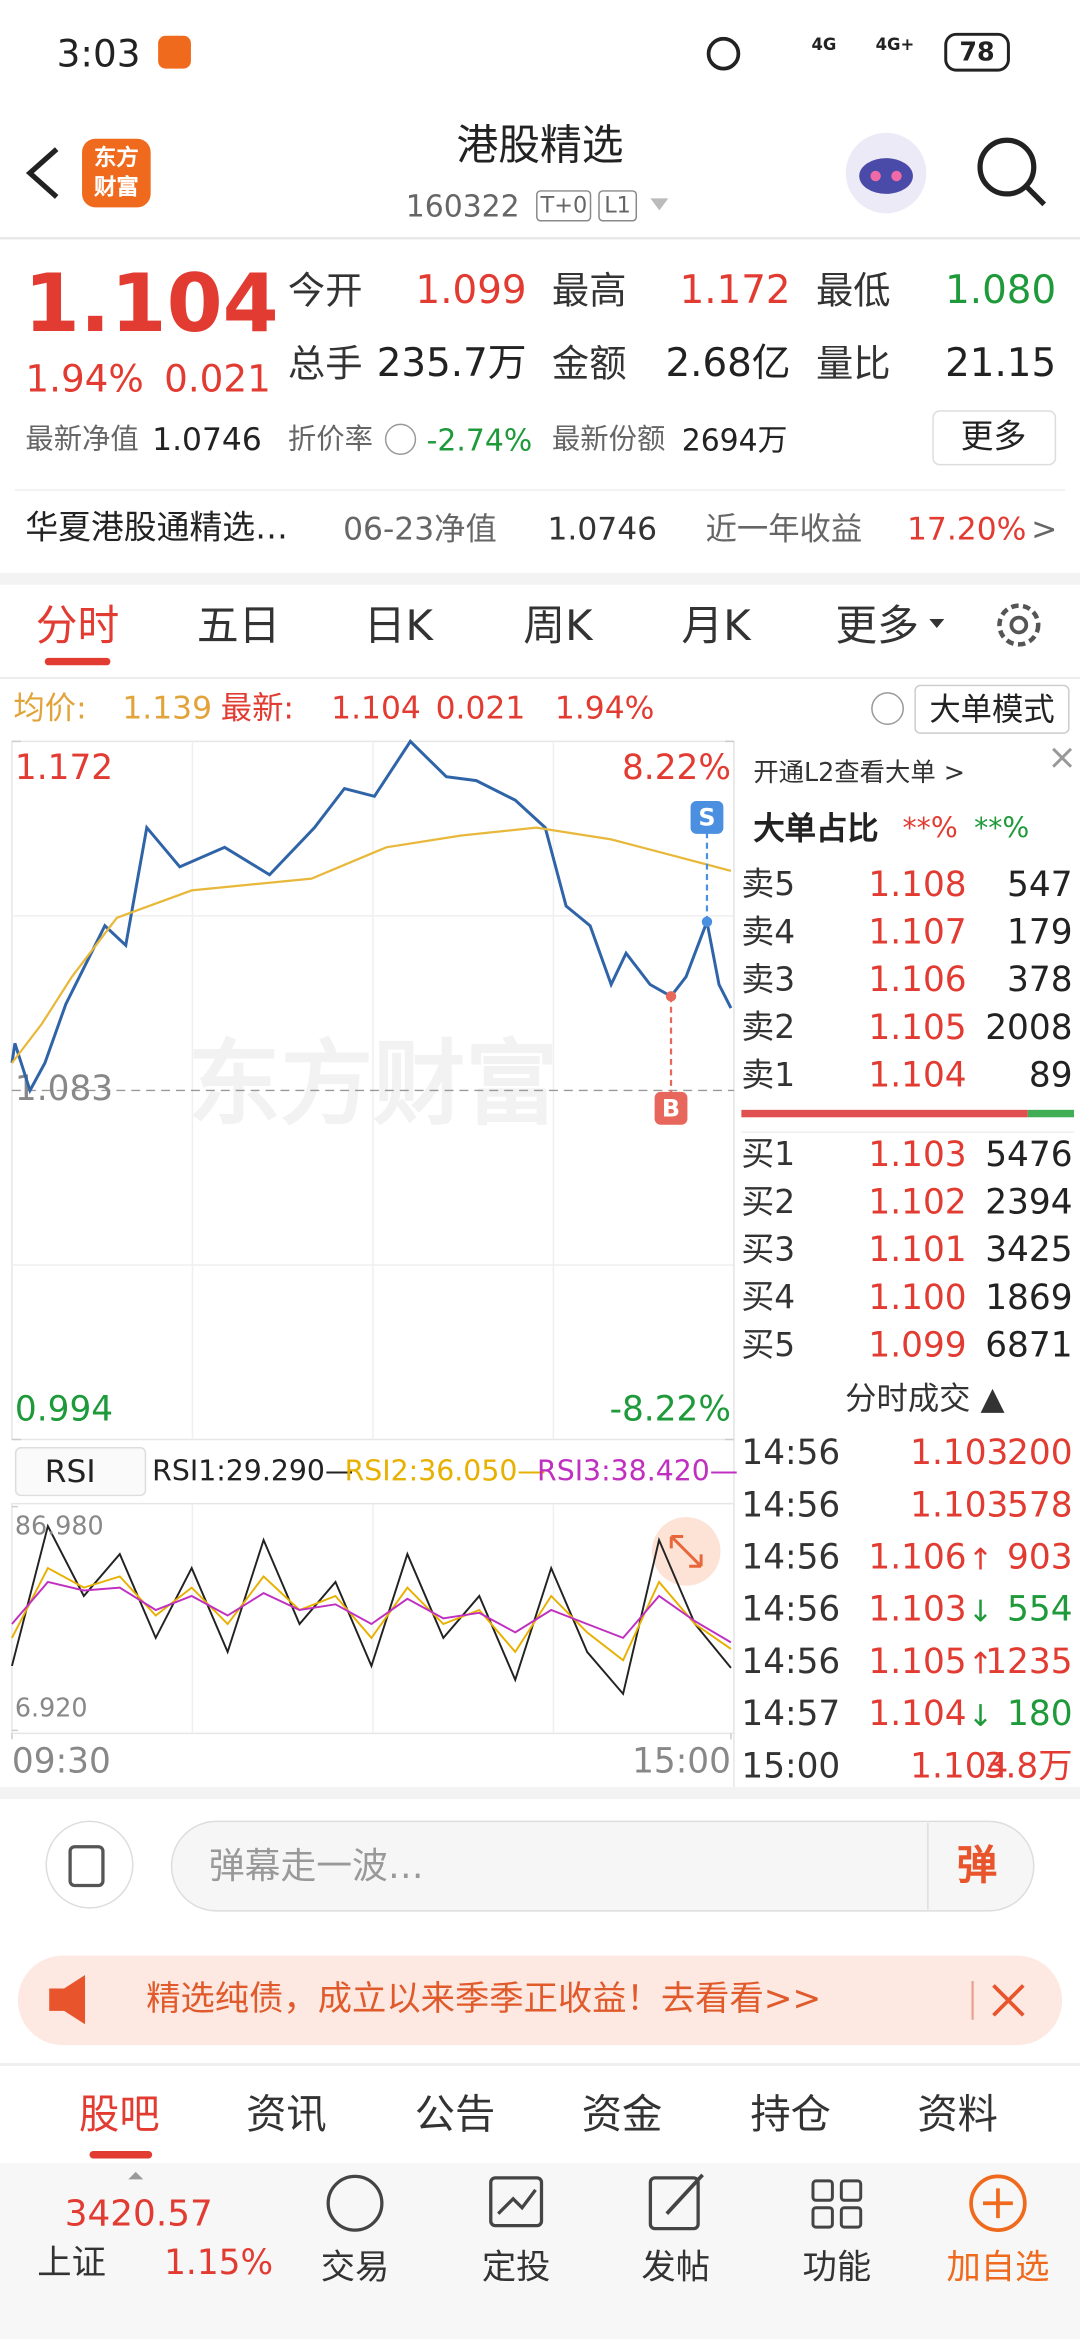 This screenshot has height=2340, width=1080. What do you see at coordinates (325, 291) in the screenshot?
I see `stat-label: 今开` at bounding box center [325, 291].